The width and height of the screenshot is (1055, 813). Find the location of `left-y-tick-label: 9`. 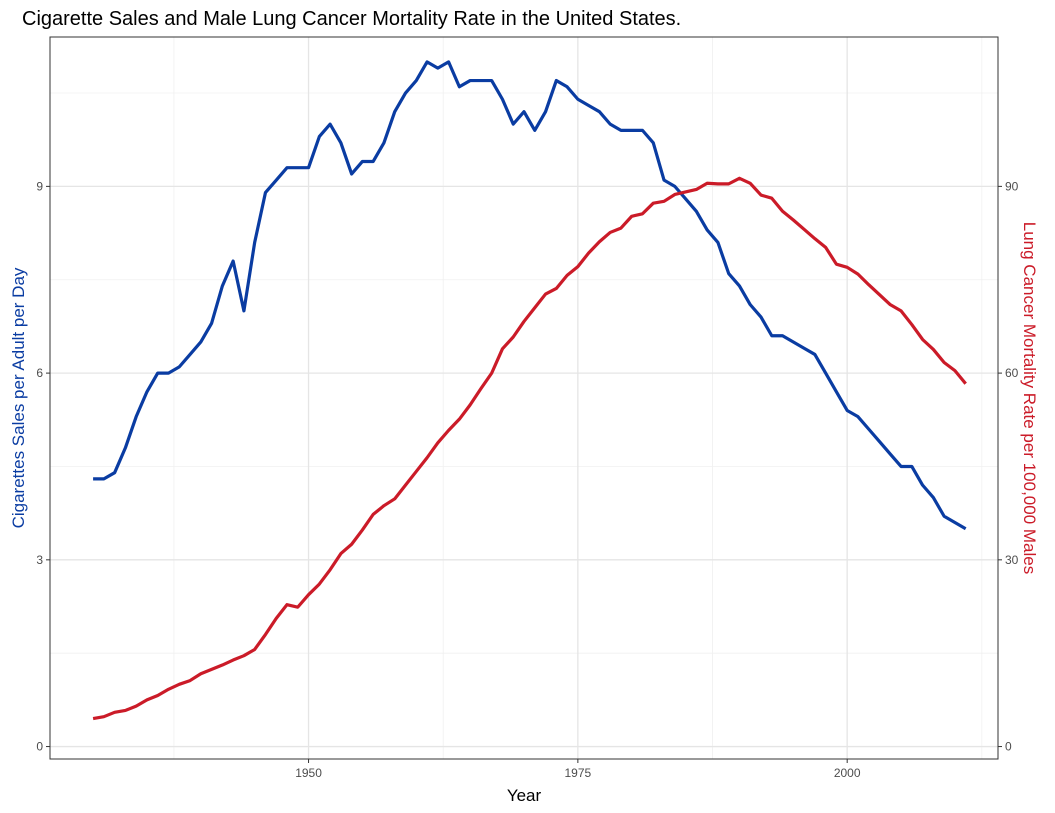

left-y-tick-label: 9 is located at coordinates (39, 186).